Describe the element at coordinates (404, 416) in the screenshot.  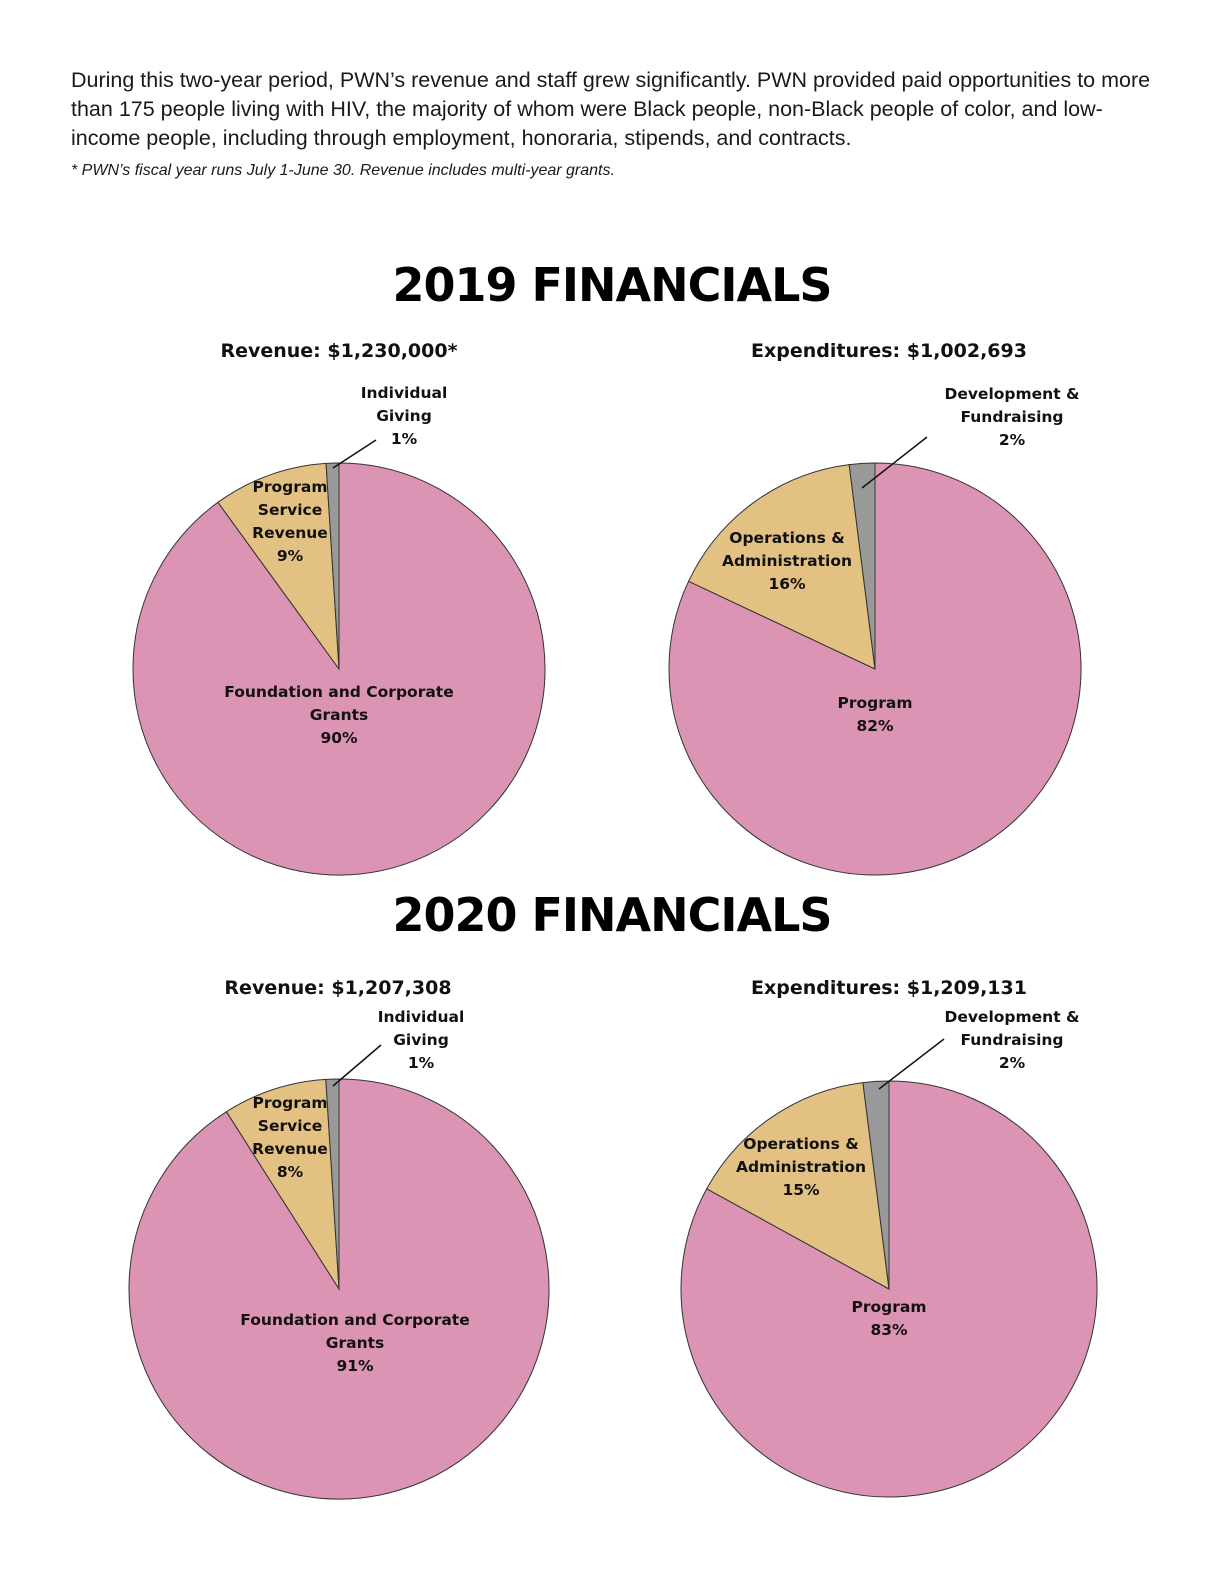
I see `slice-label-revenue-2019-2: Individual Giving 1%` at that location.